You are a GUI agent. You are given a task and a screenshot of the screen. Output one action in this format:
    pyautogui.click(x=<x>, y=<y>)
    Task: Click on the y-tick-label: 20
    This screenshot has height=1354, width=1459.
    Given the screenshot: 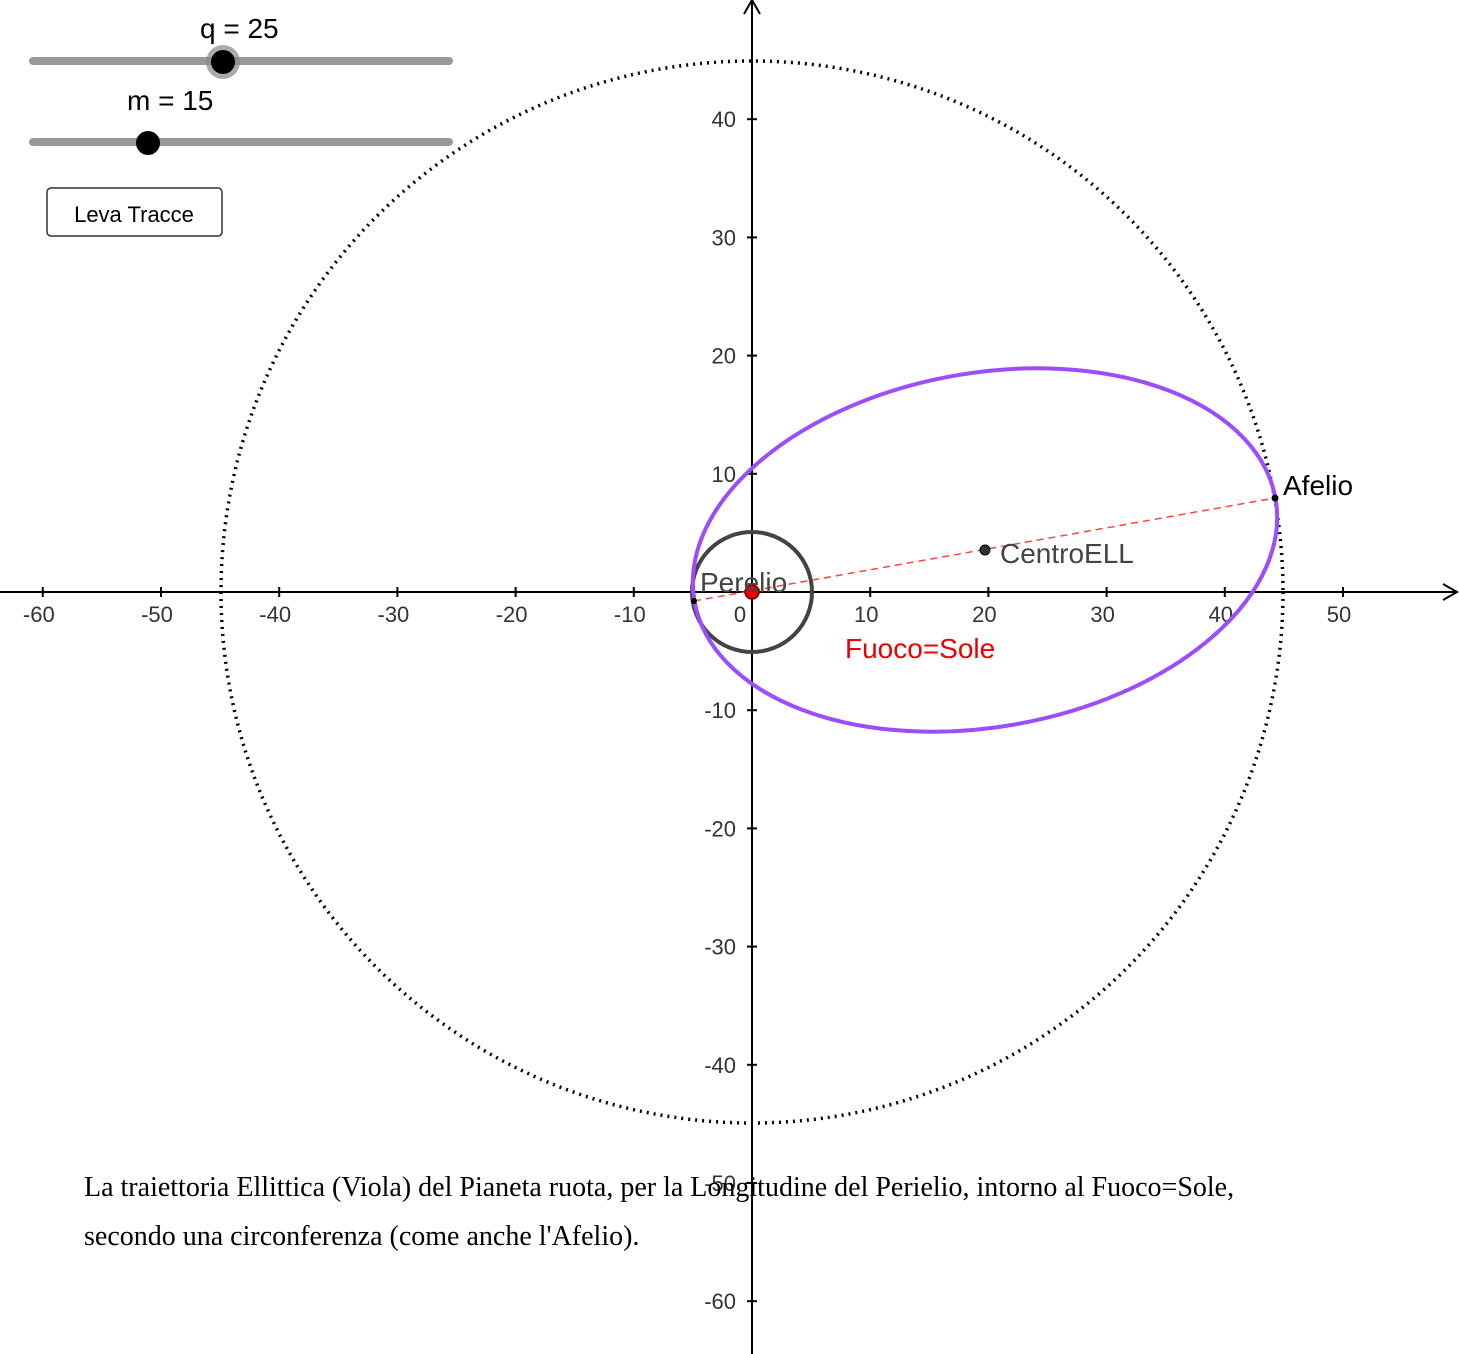 What is the action you would take?
    pyautogui.click(x=724, y=356)
    